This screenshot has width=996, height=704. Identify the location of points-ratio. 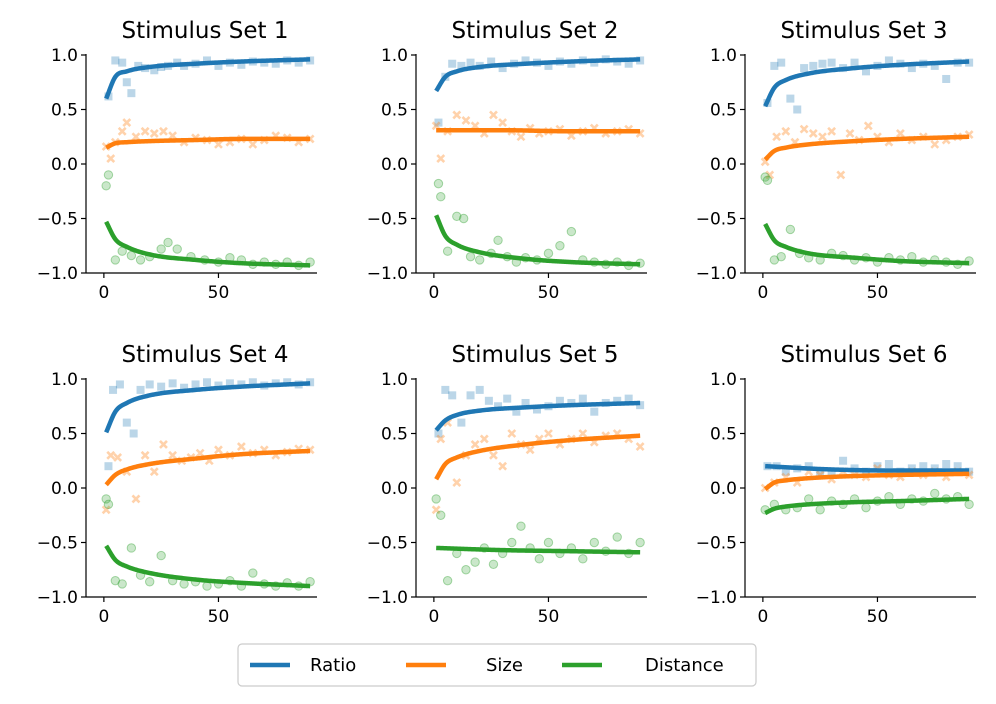
(539, 91).